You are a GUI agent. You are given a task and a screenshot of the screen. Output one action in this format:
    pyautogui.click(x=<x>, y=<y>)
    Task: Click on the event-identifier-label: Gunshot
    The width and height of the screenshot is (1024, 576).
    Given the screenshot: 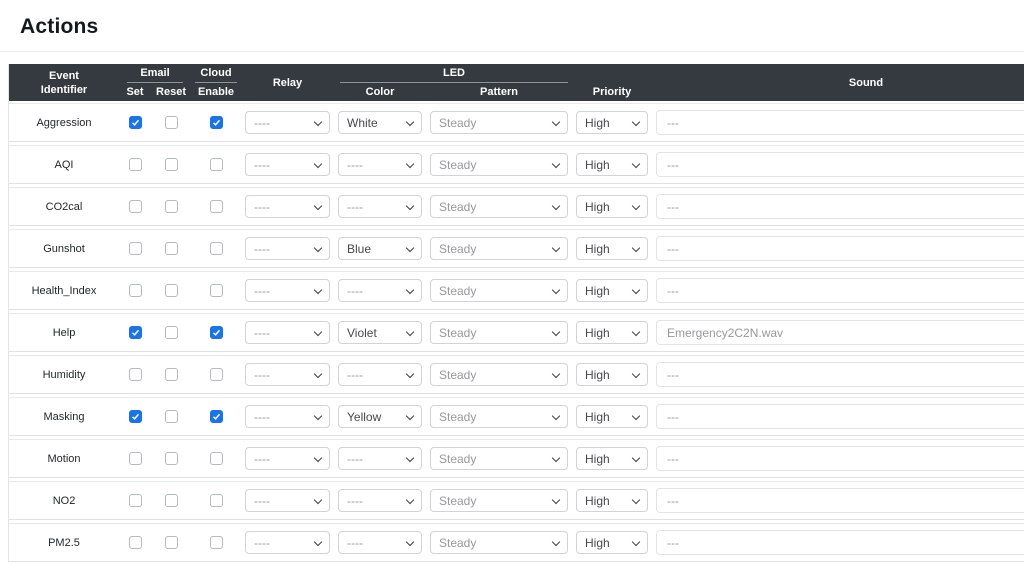 What is the action you would take?
    pyautogui.click(x=64, y=248)
    